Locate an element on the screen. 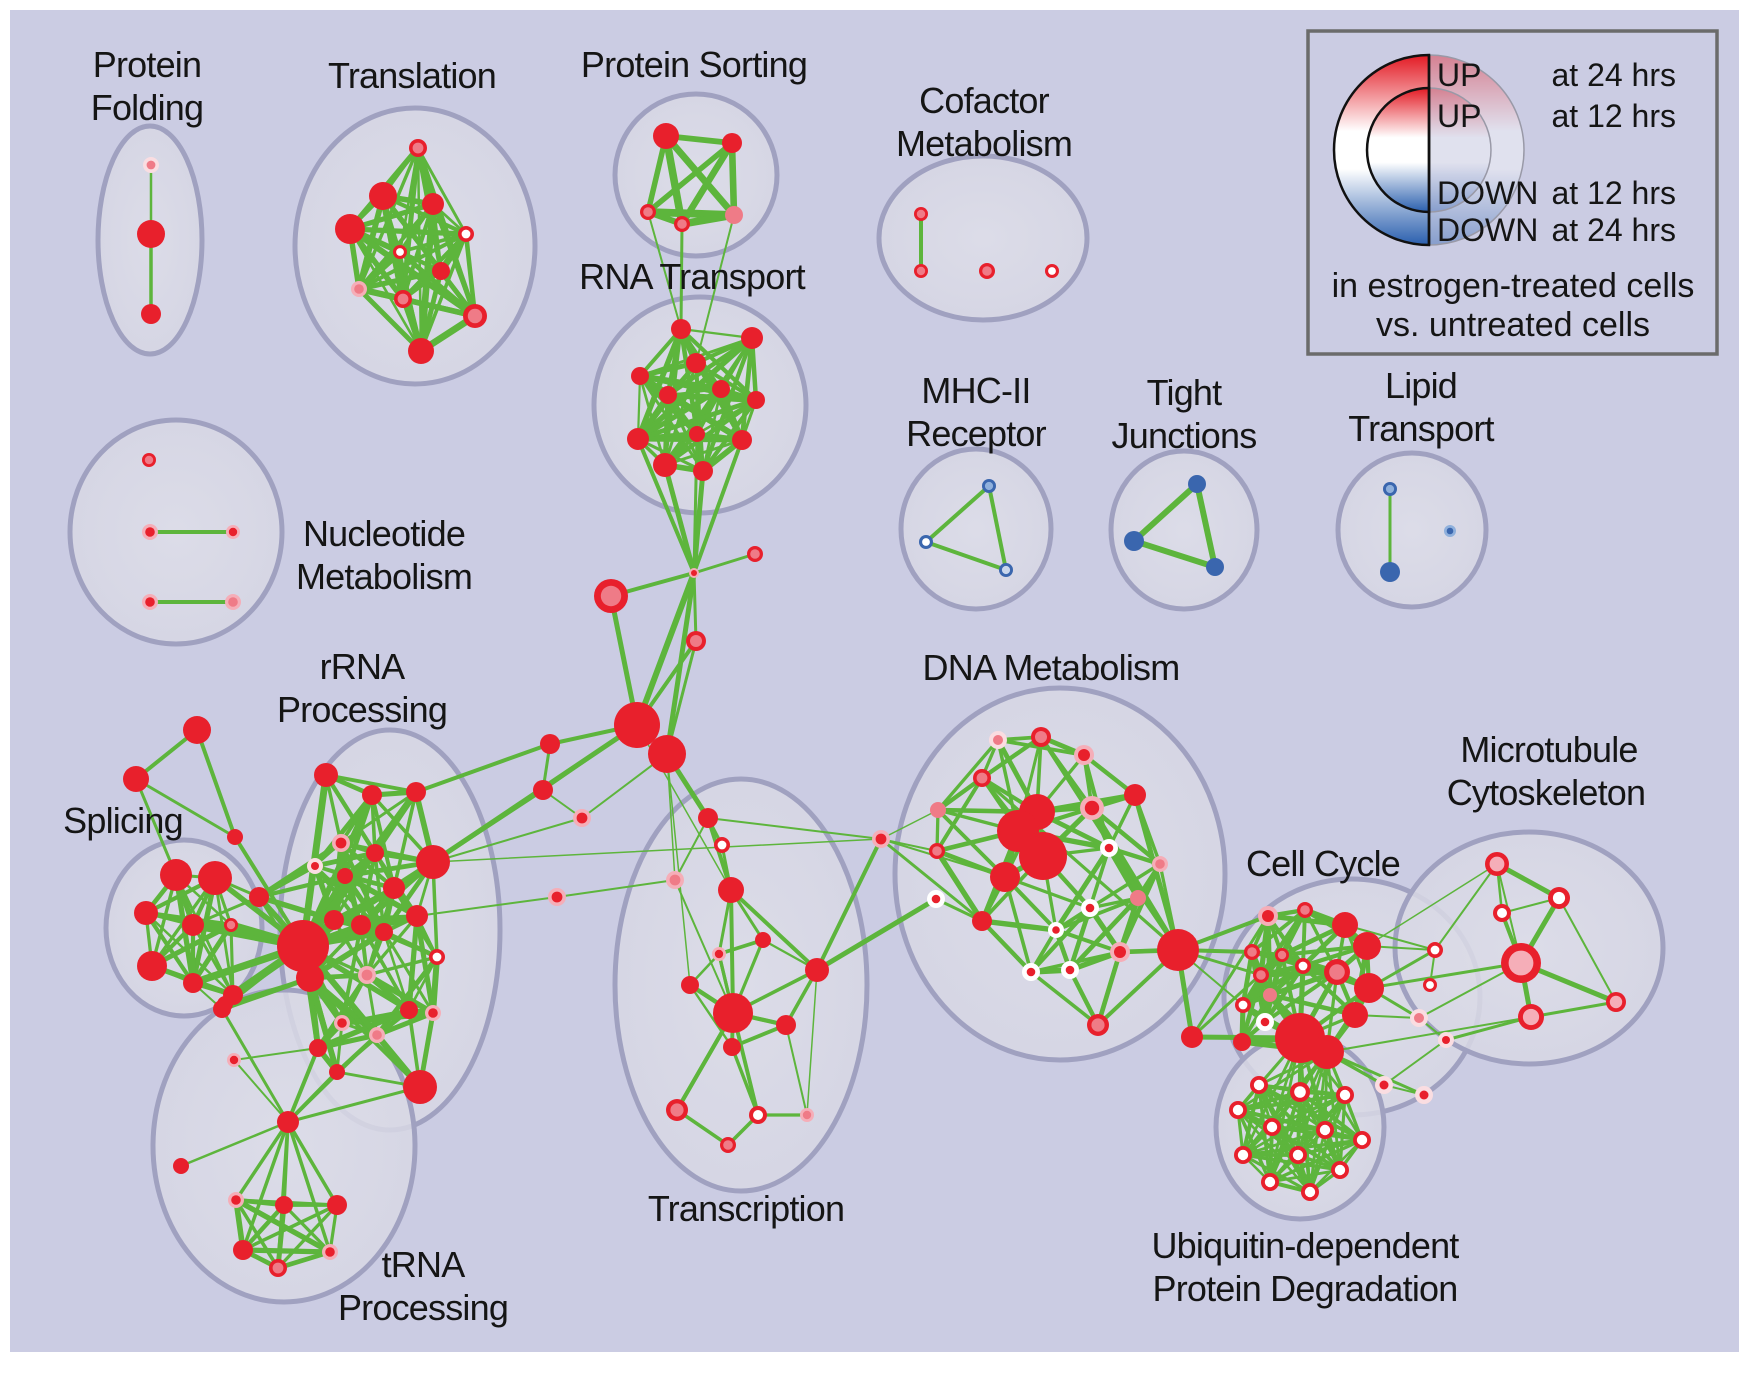 This screenshot has height=1376, width=1750. svg-text: Cytoskeleton is located at coordinates (1546, 792).